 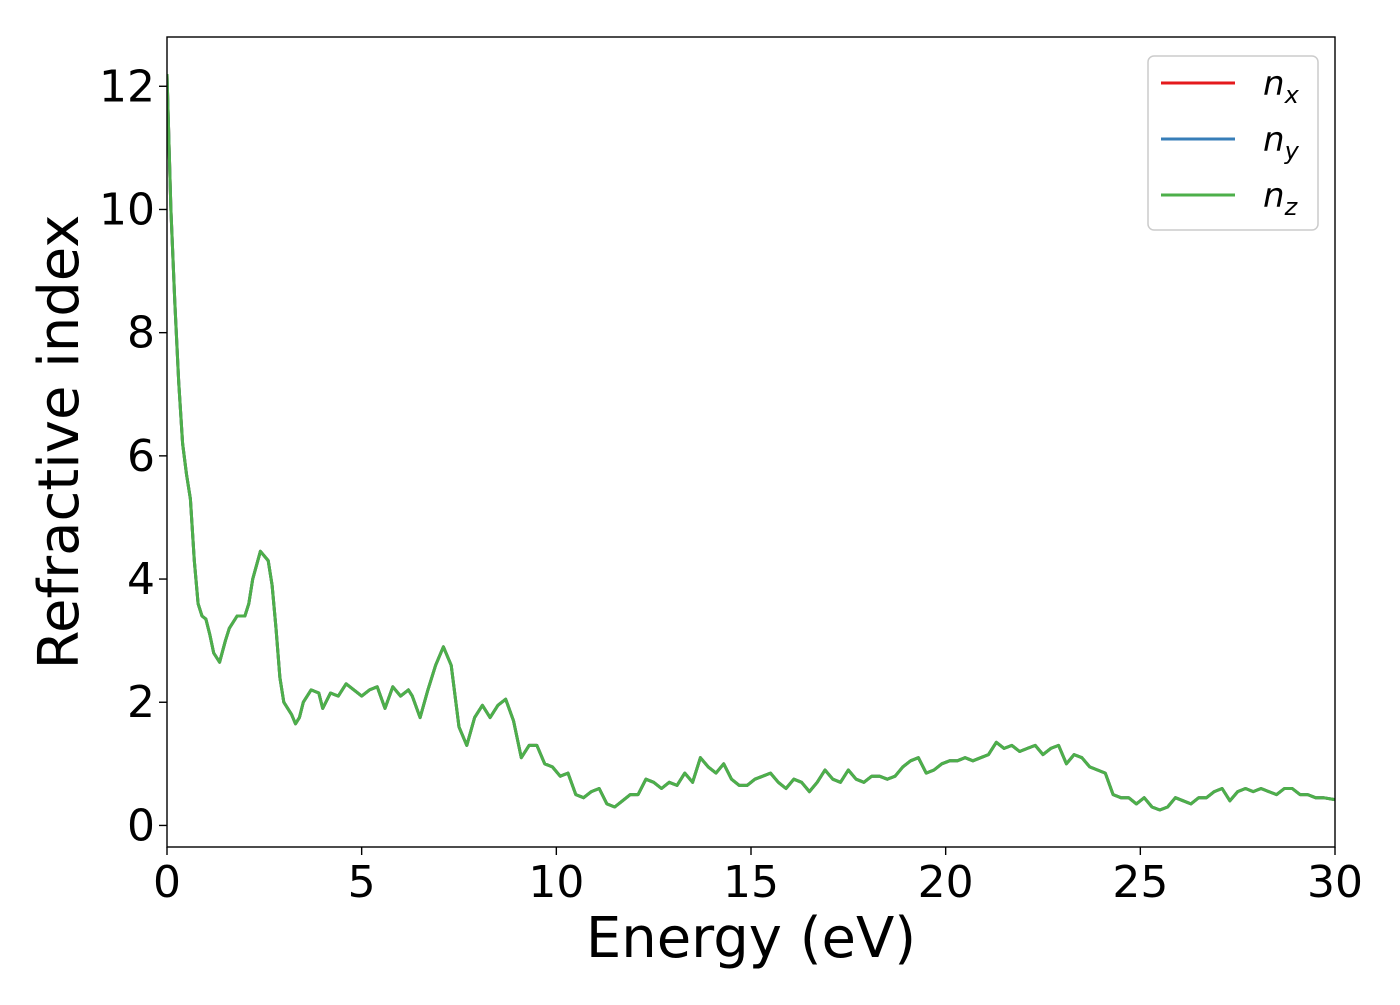 I want to click on legend-entry-nz: nz, so click(x=1230, y=198).